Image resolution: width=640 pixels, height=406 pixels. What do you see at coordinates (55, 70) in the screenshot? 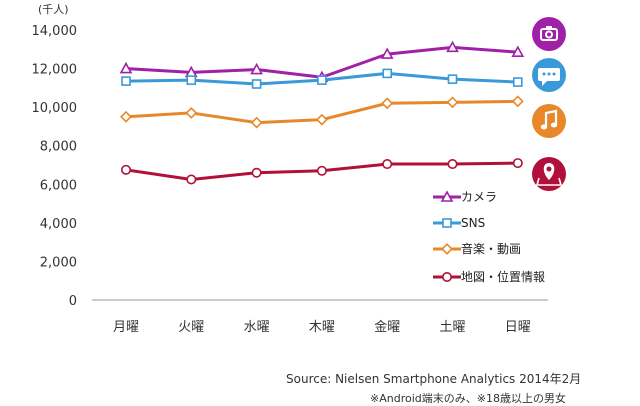
I see `y-tick-label: 12,000` at bounding box center [55, 70].